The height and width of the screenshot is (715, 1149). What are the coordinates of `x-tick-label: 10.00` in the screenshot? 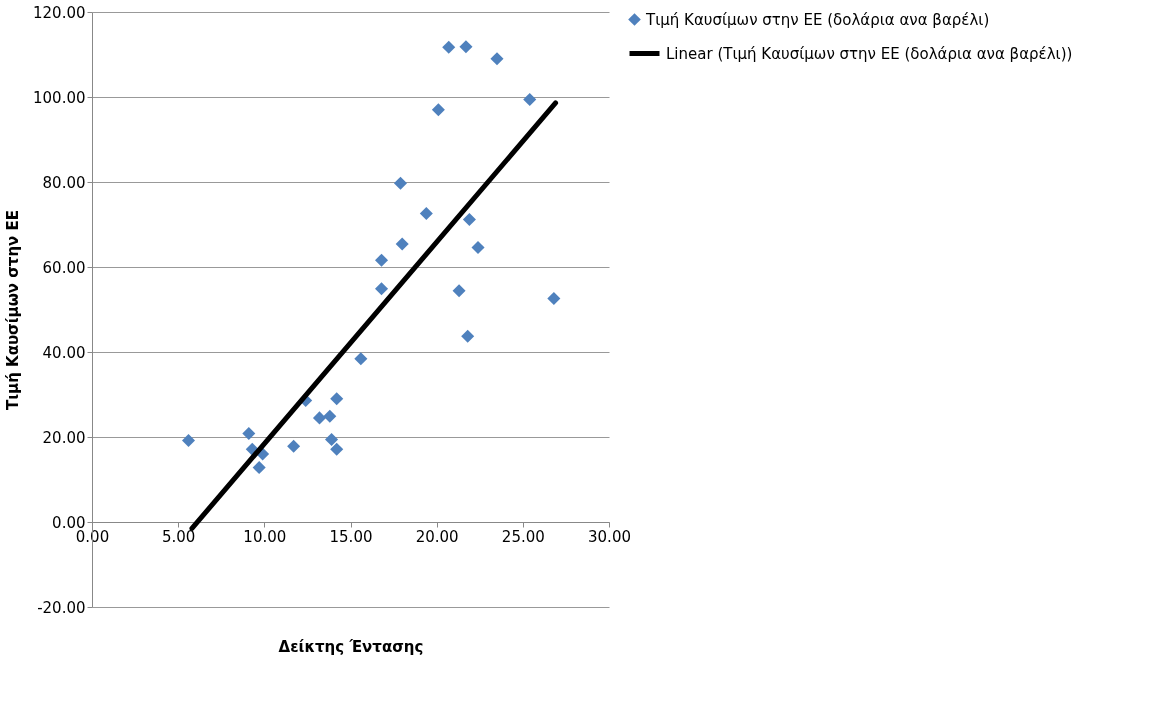 It's located at (265, 536).